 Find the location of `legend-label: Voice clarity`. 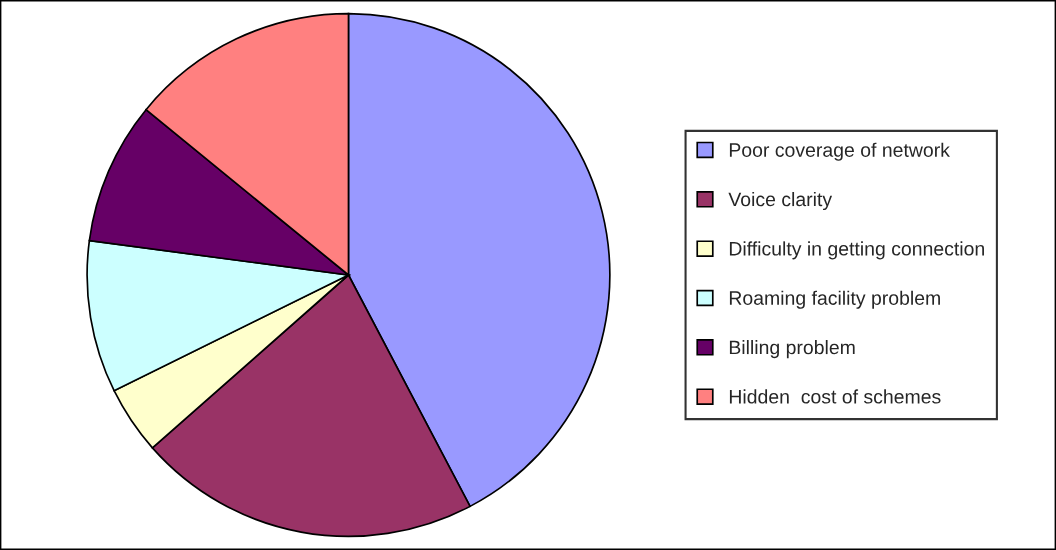

legend-label: Voice clarity is located at coordinates (780, 201).